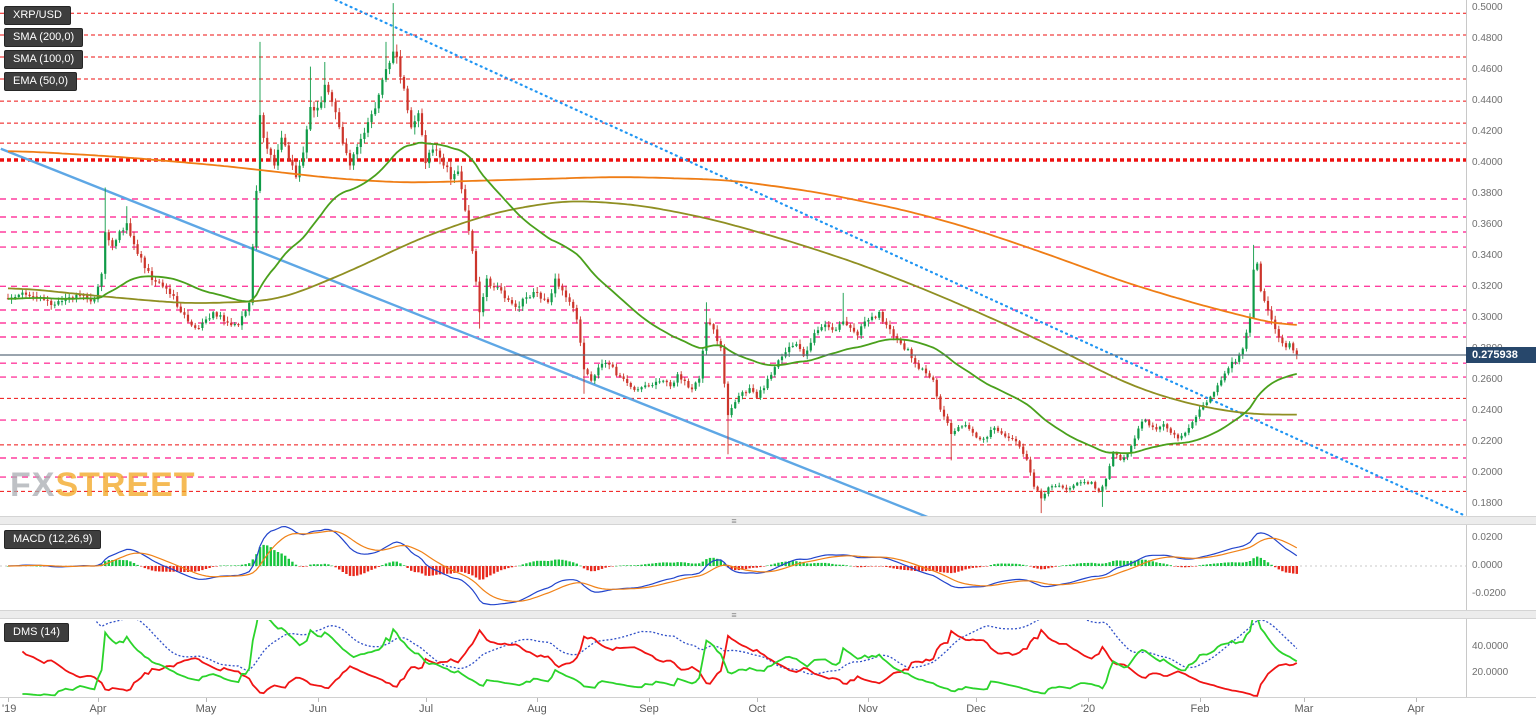 Image resolution: width=1536 pixels, height=719 pixels. Describe the element at coordinates (1487, 503) in the screenshot. I see `price-axis-label: 0.1800` at that location.